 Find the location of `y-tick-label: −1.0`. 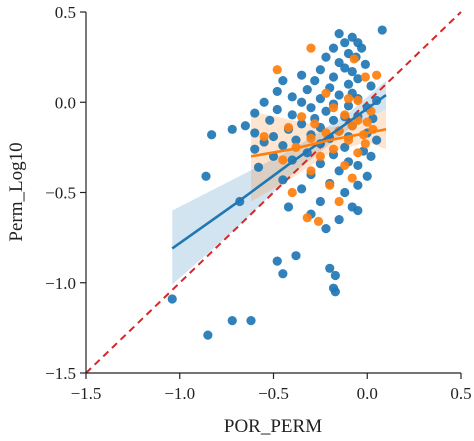

y-tick-label: −1.0 is located at coordinates (60, 283).